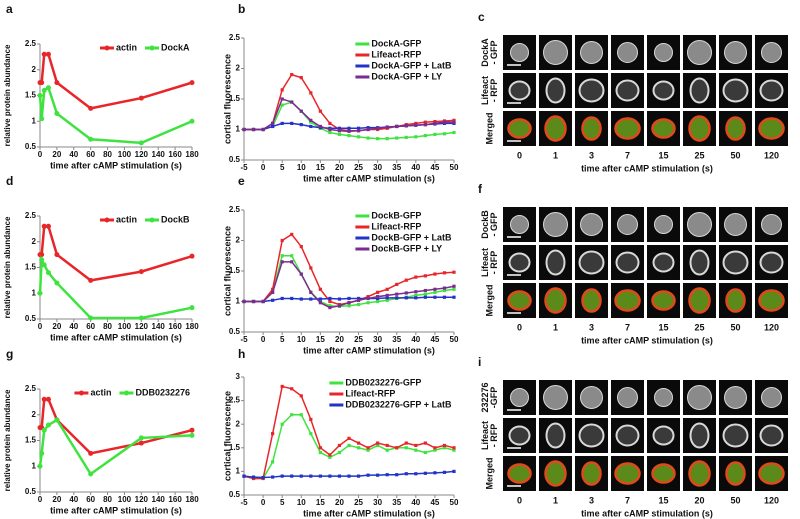  What do you see at coordinates (699, 500) in the screenshot?
I see `column-label: 20` at bounding box center [699, 500].